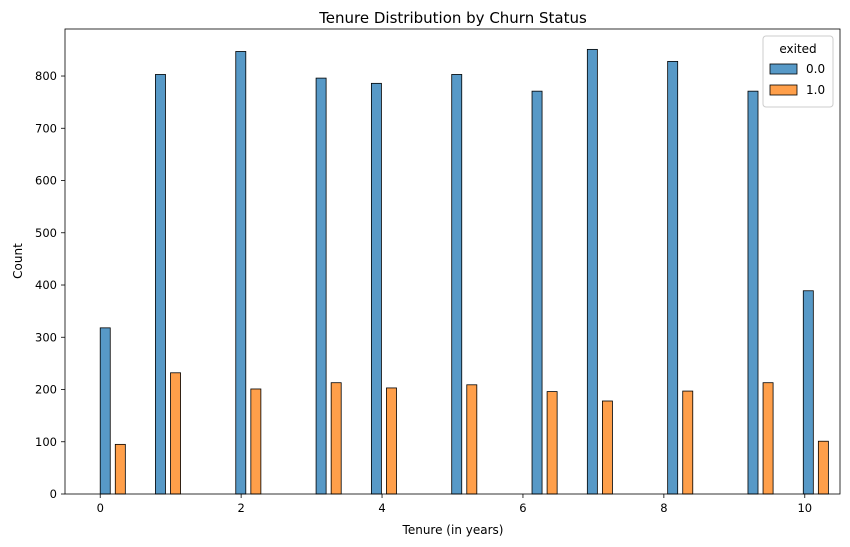 Image resolution: width=850 pixels, height=547 pixels. I want to click on x-axis-ticks: 0 2 4 6 8 10, so click(454, 504).